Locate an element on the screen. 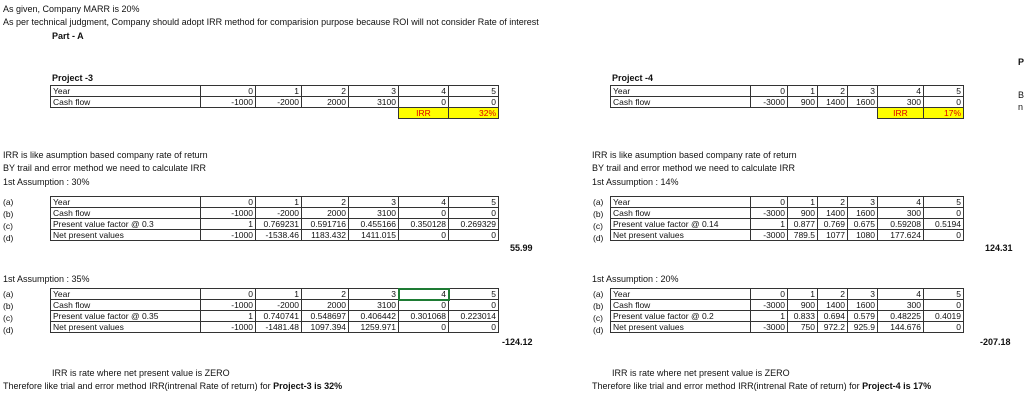  irr-value-cell: 32% is located at coordinates (473, 113).